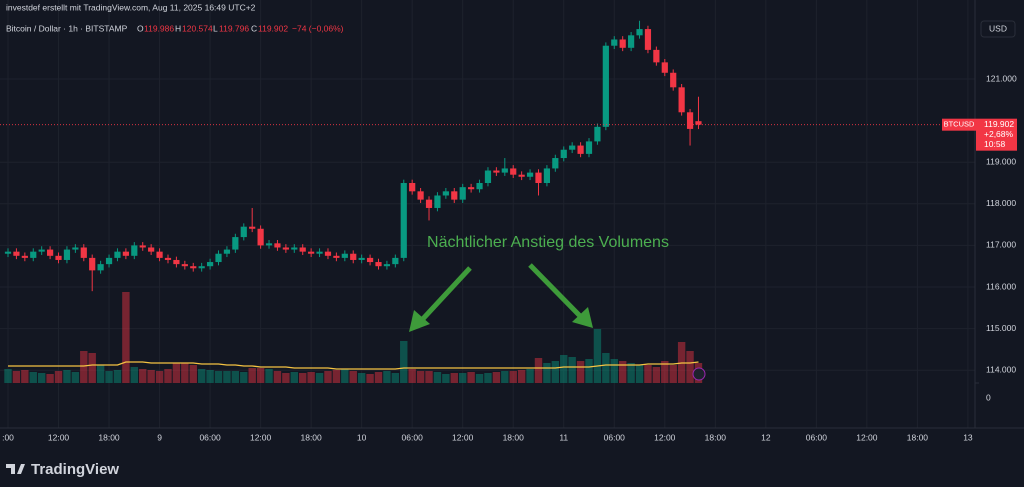 The image size is (1024, 487). What do you see at coordinates (699, 374) in the screenshot?
I see `alert-icon` at bounding box center [699, 374].